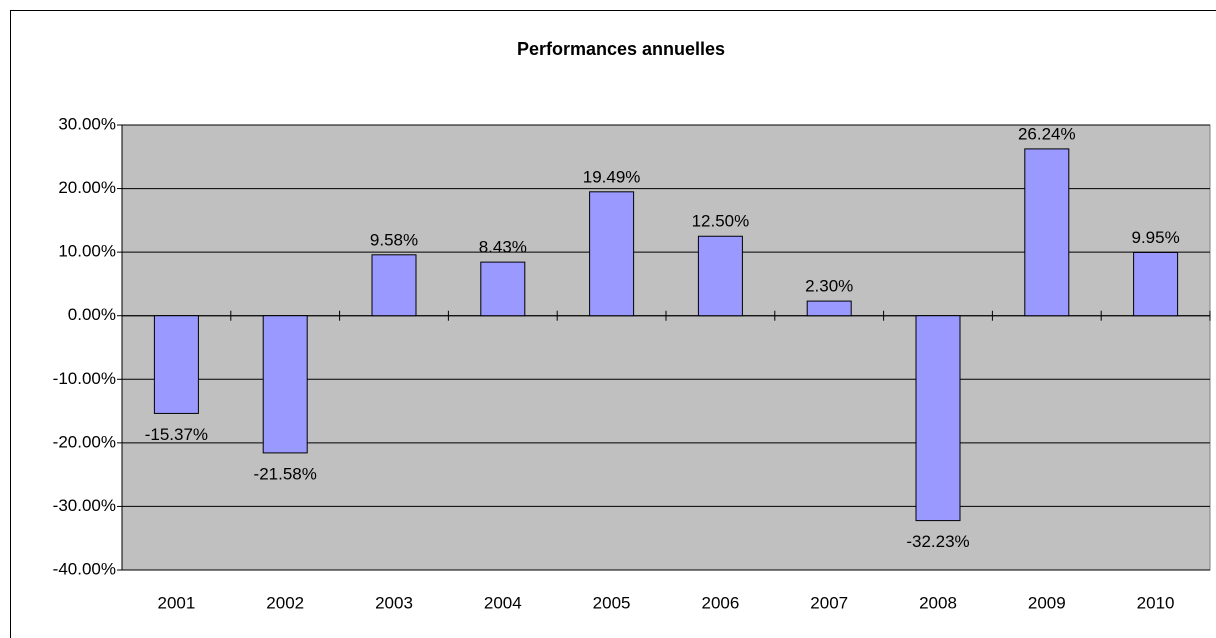 This screenshot has width=1216, height=638. Describe the element at coordinates (84, 568) in the screenshot. I see `y-tick-label: -40.00%` at that location.